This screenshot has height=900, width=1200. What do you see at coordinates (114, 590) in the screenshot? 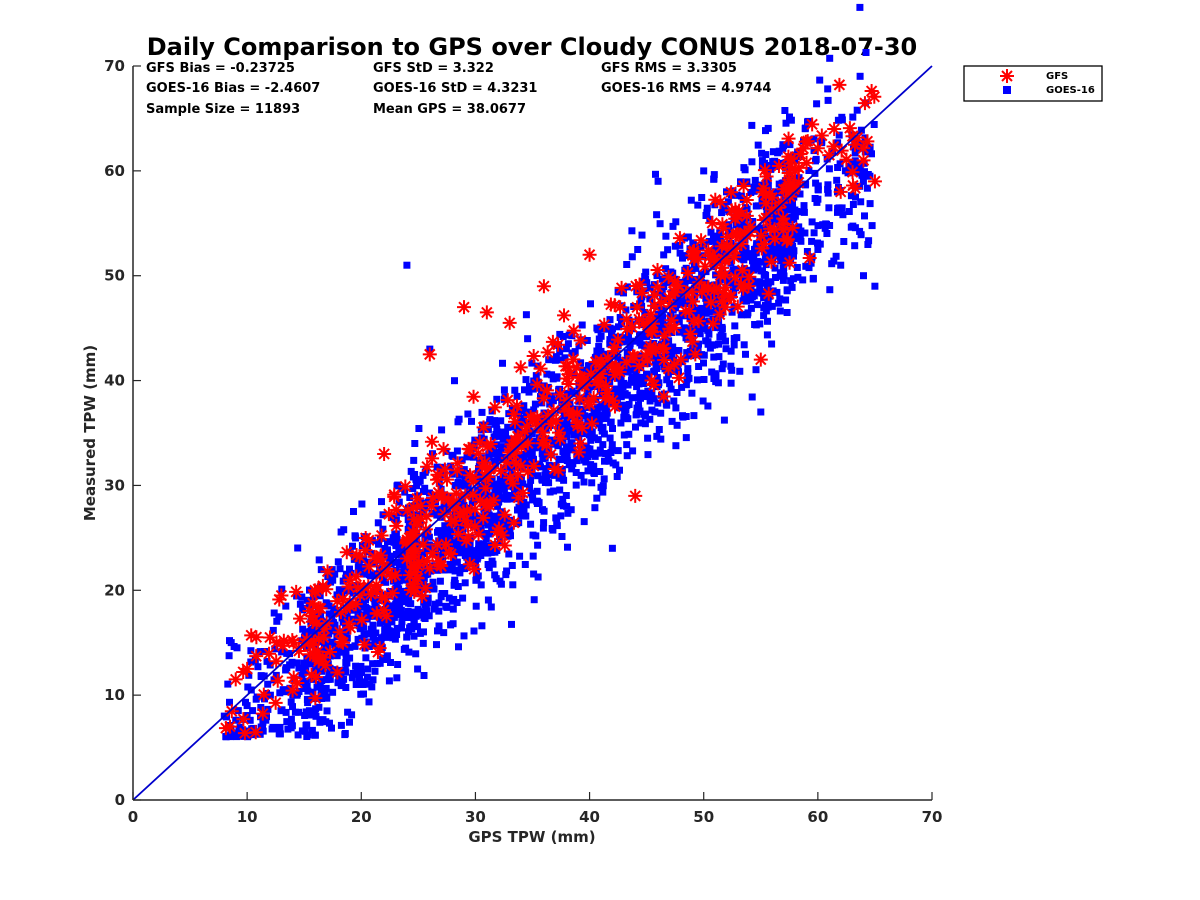
I see `y-tick-label: 20` at bounding box center [114, 590].